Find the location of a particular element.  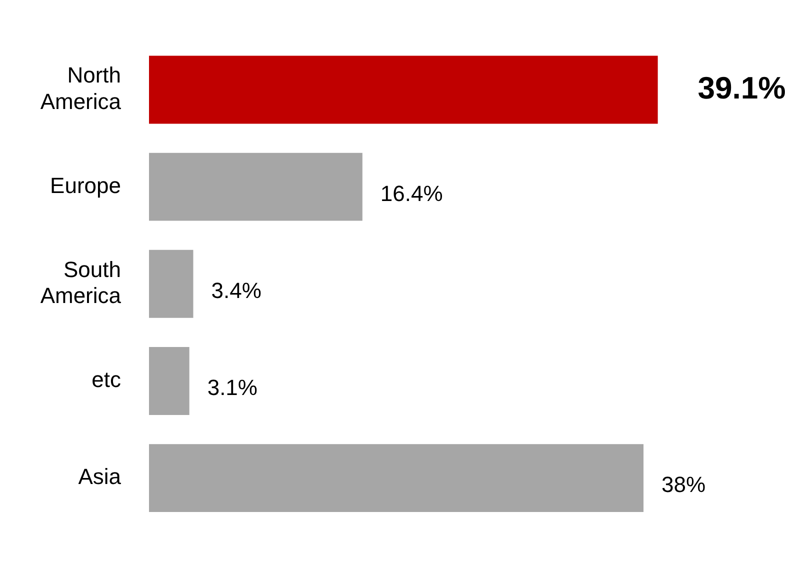

data-label: 16.4% is located at coordinates (411, 193).